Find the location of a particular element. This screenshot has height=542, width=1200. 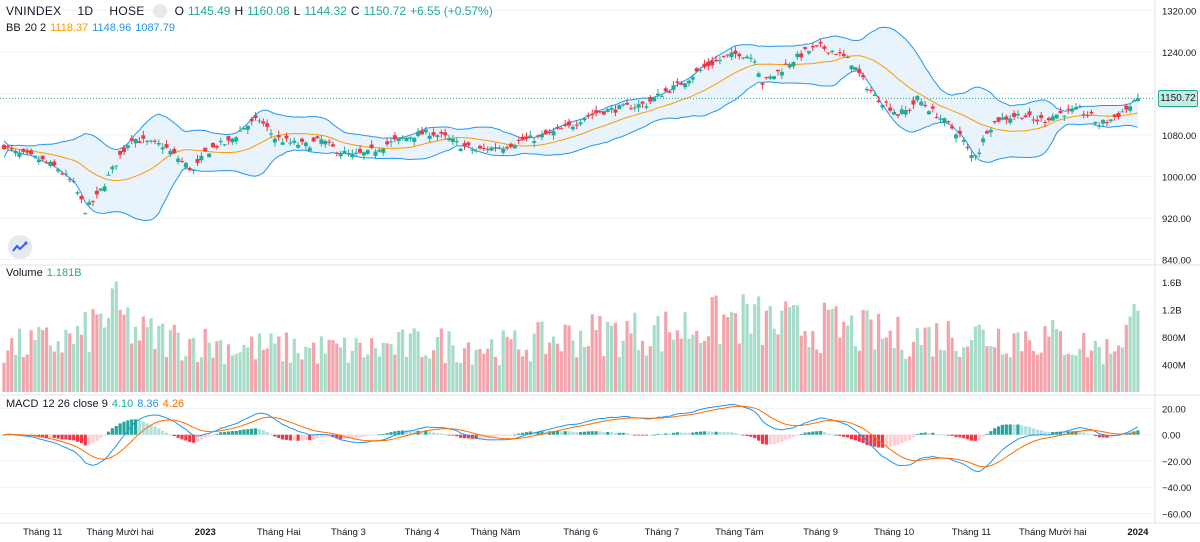

price-tick-label: 920.00 is located at coordinates (1176, 219).